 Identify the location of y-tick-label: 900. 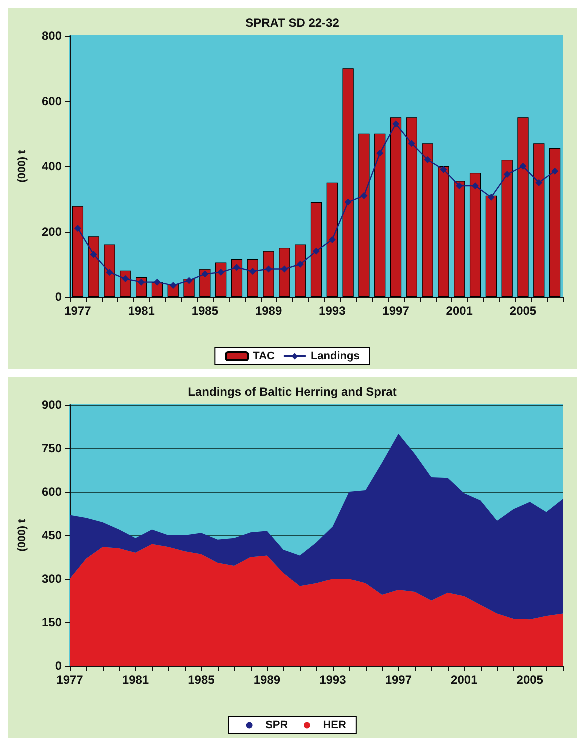
(52, 405).